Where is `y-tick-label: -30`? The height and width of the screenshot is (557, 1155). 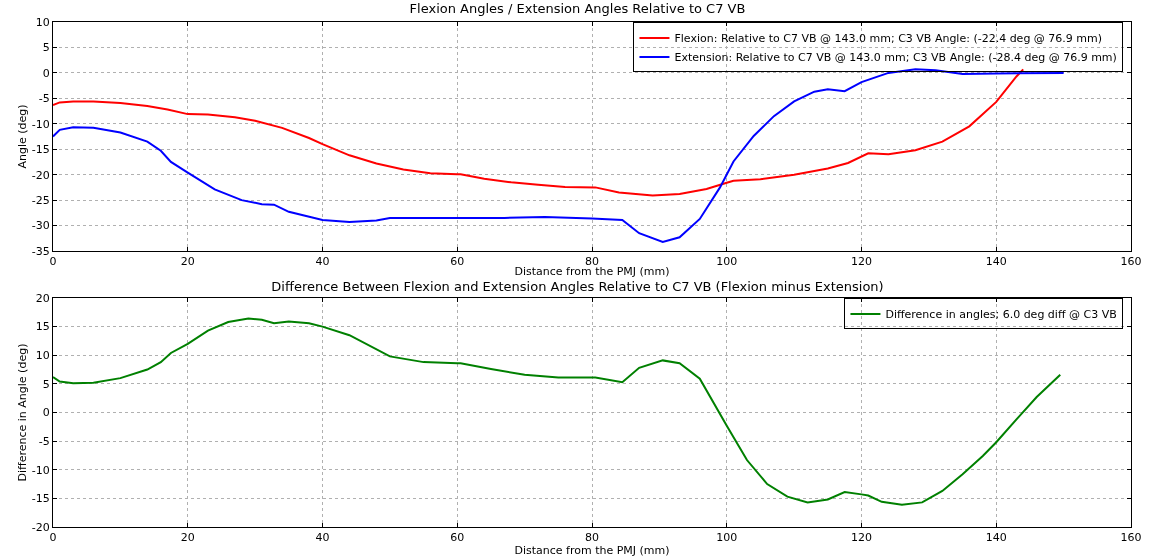 y-tick-label: -30 is located at coordinates (40, 226).